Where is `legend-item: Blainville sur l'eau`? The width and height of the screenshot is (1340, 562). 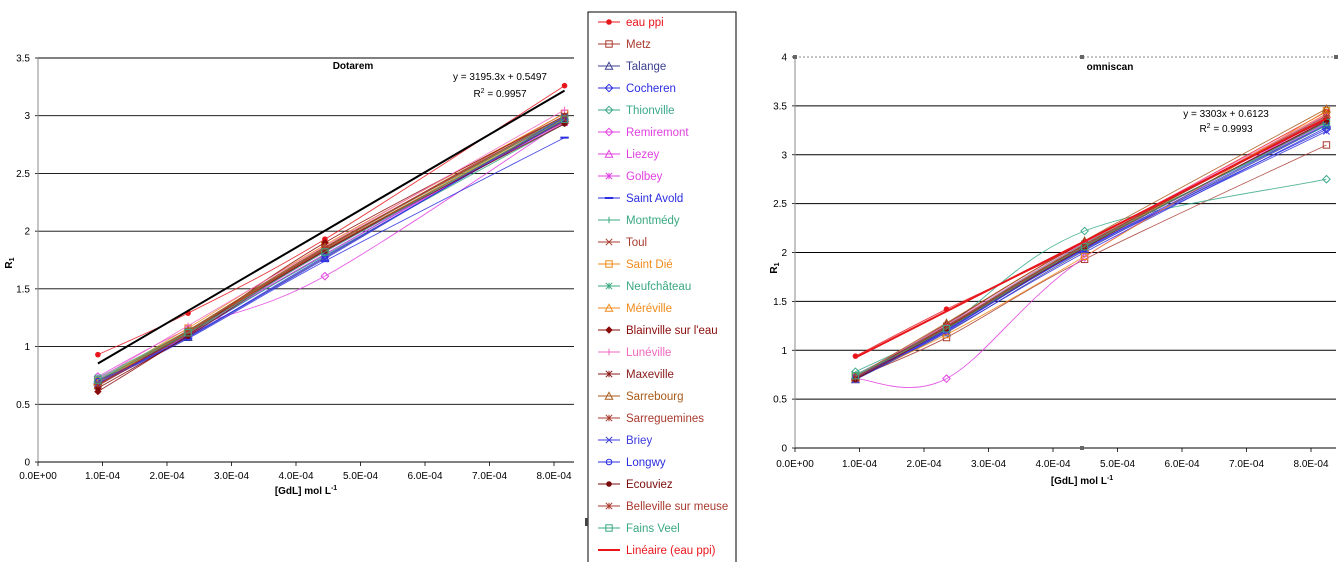
legend-item: Blainville sur l'eau is located at coordinates (658, 331).